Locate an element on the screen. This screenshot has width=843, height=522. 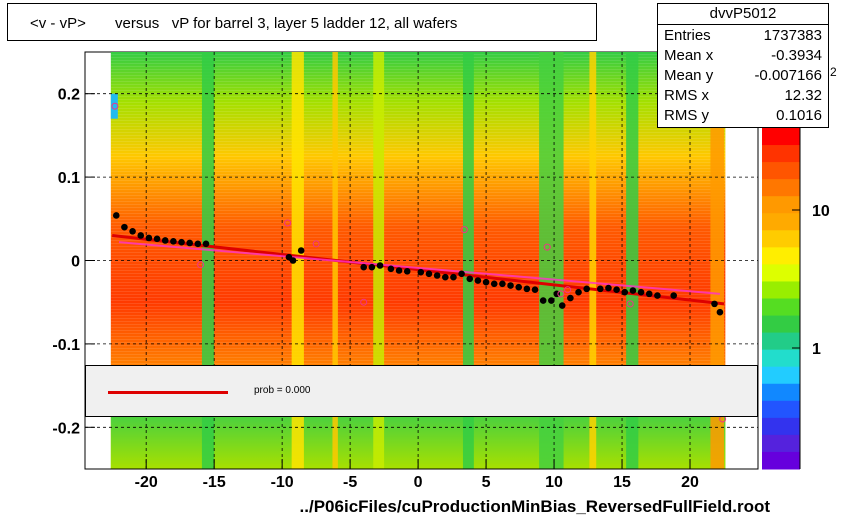
stats-key: RMS y is located at coordinates (686, 115).